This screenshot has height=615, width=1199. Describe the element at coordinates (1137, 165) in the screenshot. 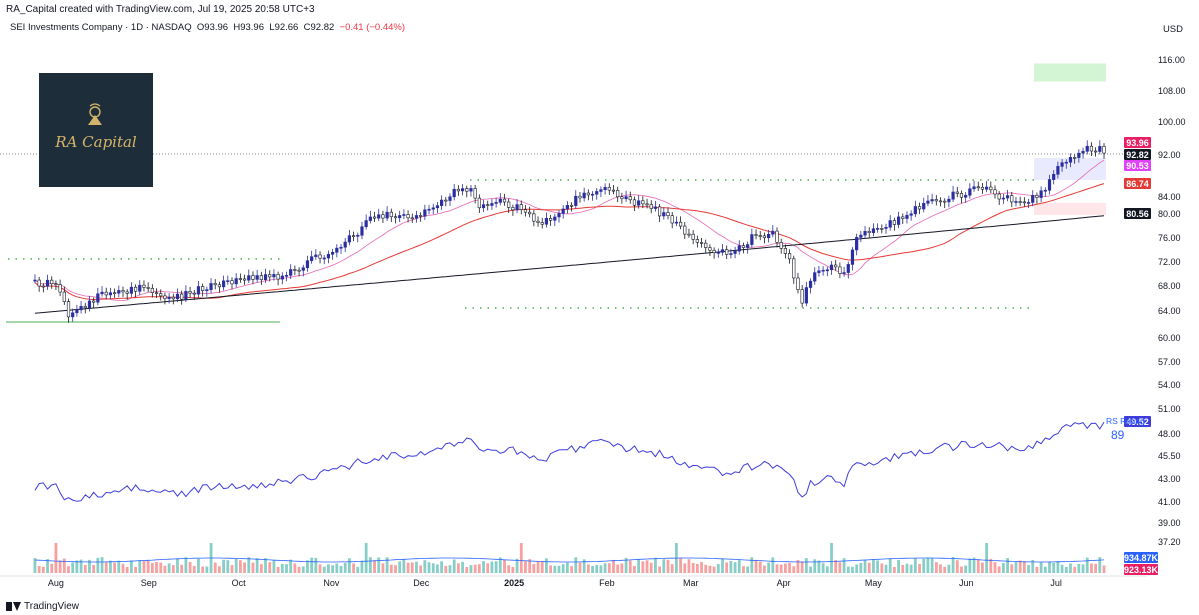

I see `price-badge` at that location.